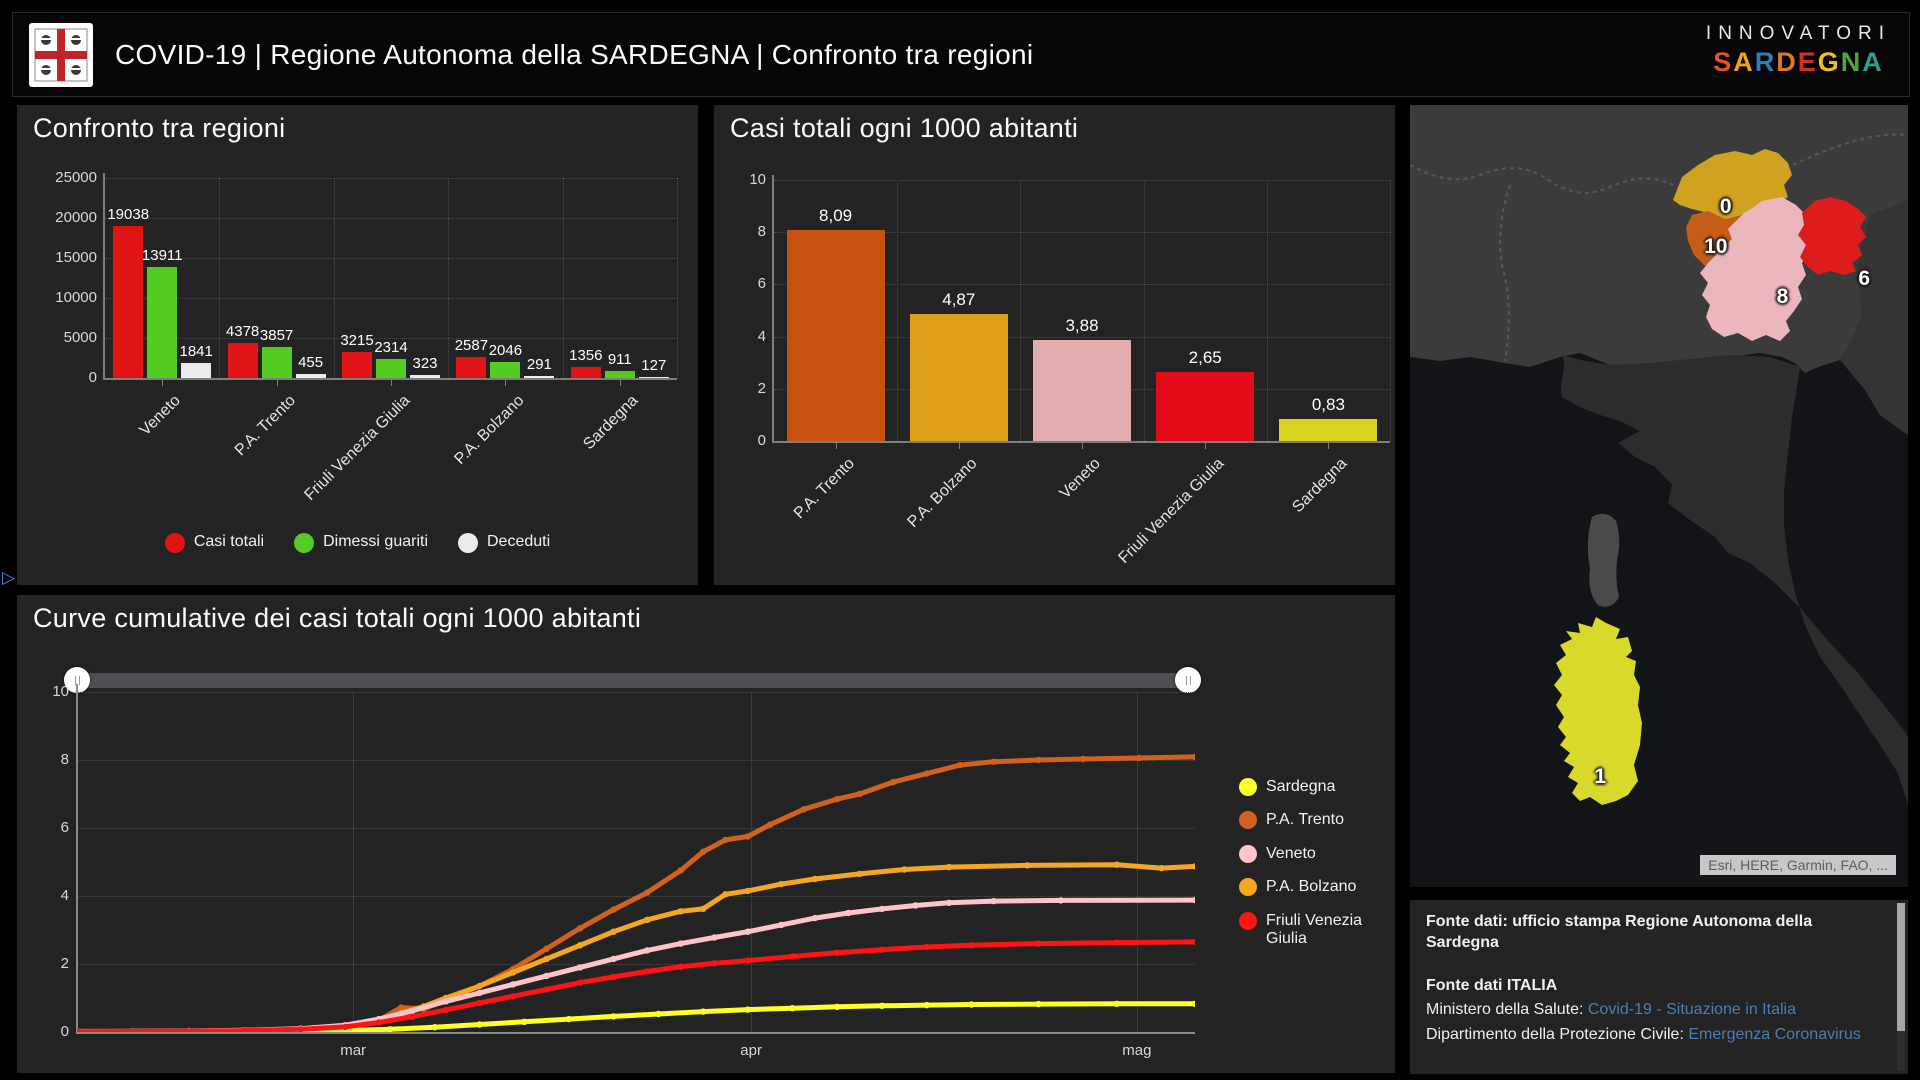  Describe the element at coordinates (1832, 236) in the screenshot. I see `map-region-friuli` at that location.